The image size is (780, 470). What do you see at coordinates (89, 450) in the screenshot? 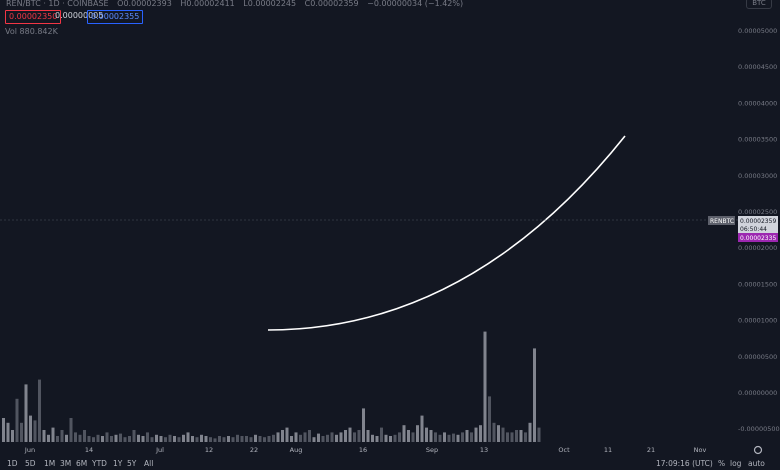
I see `time-tick-label: 14` at bounding box center [89, 450].